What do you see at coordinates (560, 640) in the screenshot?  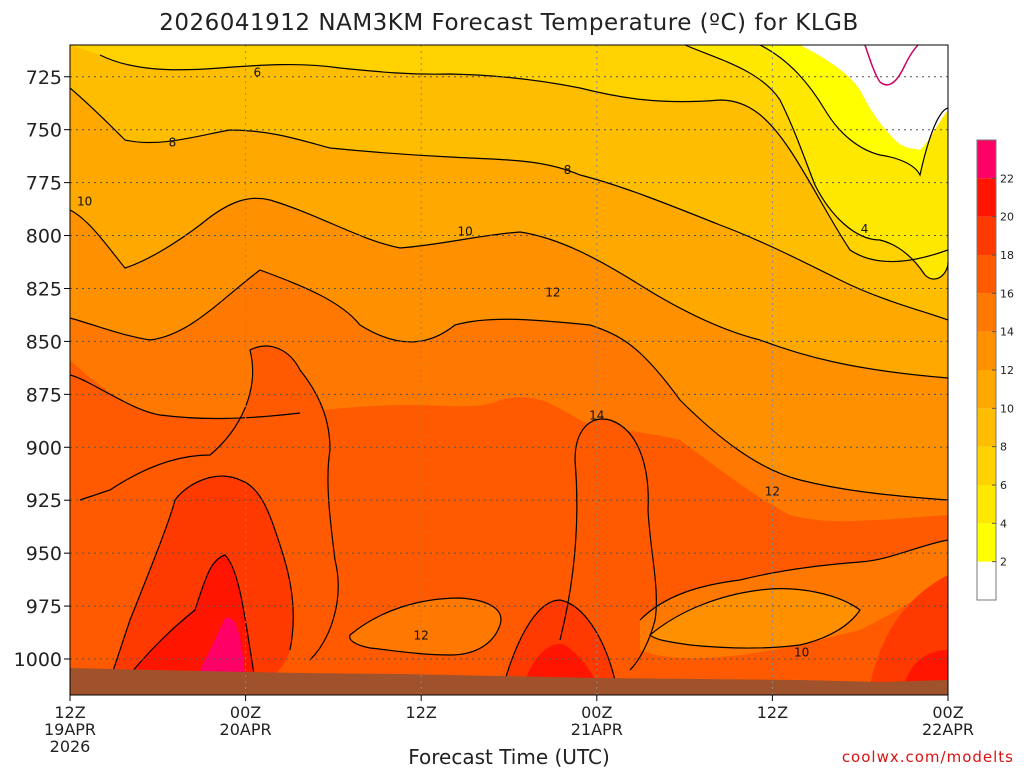 I see `contour-18-b` at bounding box center [560, 640].